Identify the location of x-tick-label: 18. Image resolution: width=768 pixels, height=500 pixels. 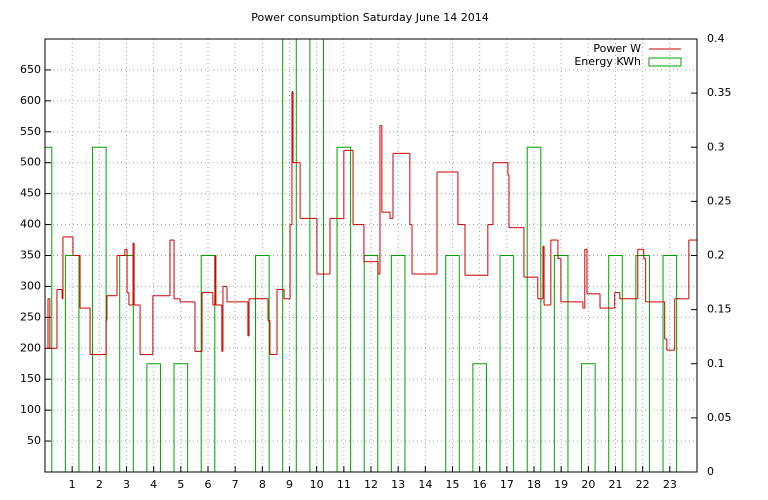
(534, 484).